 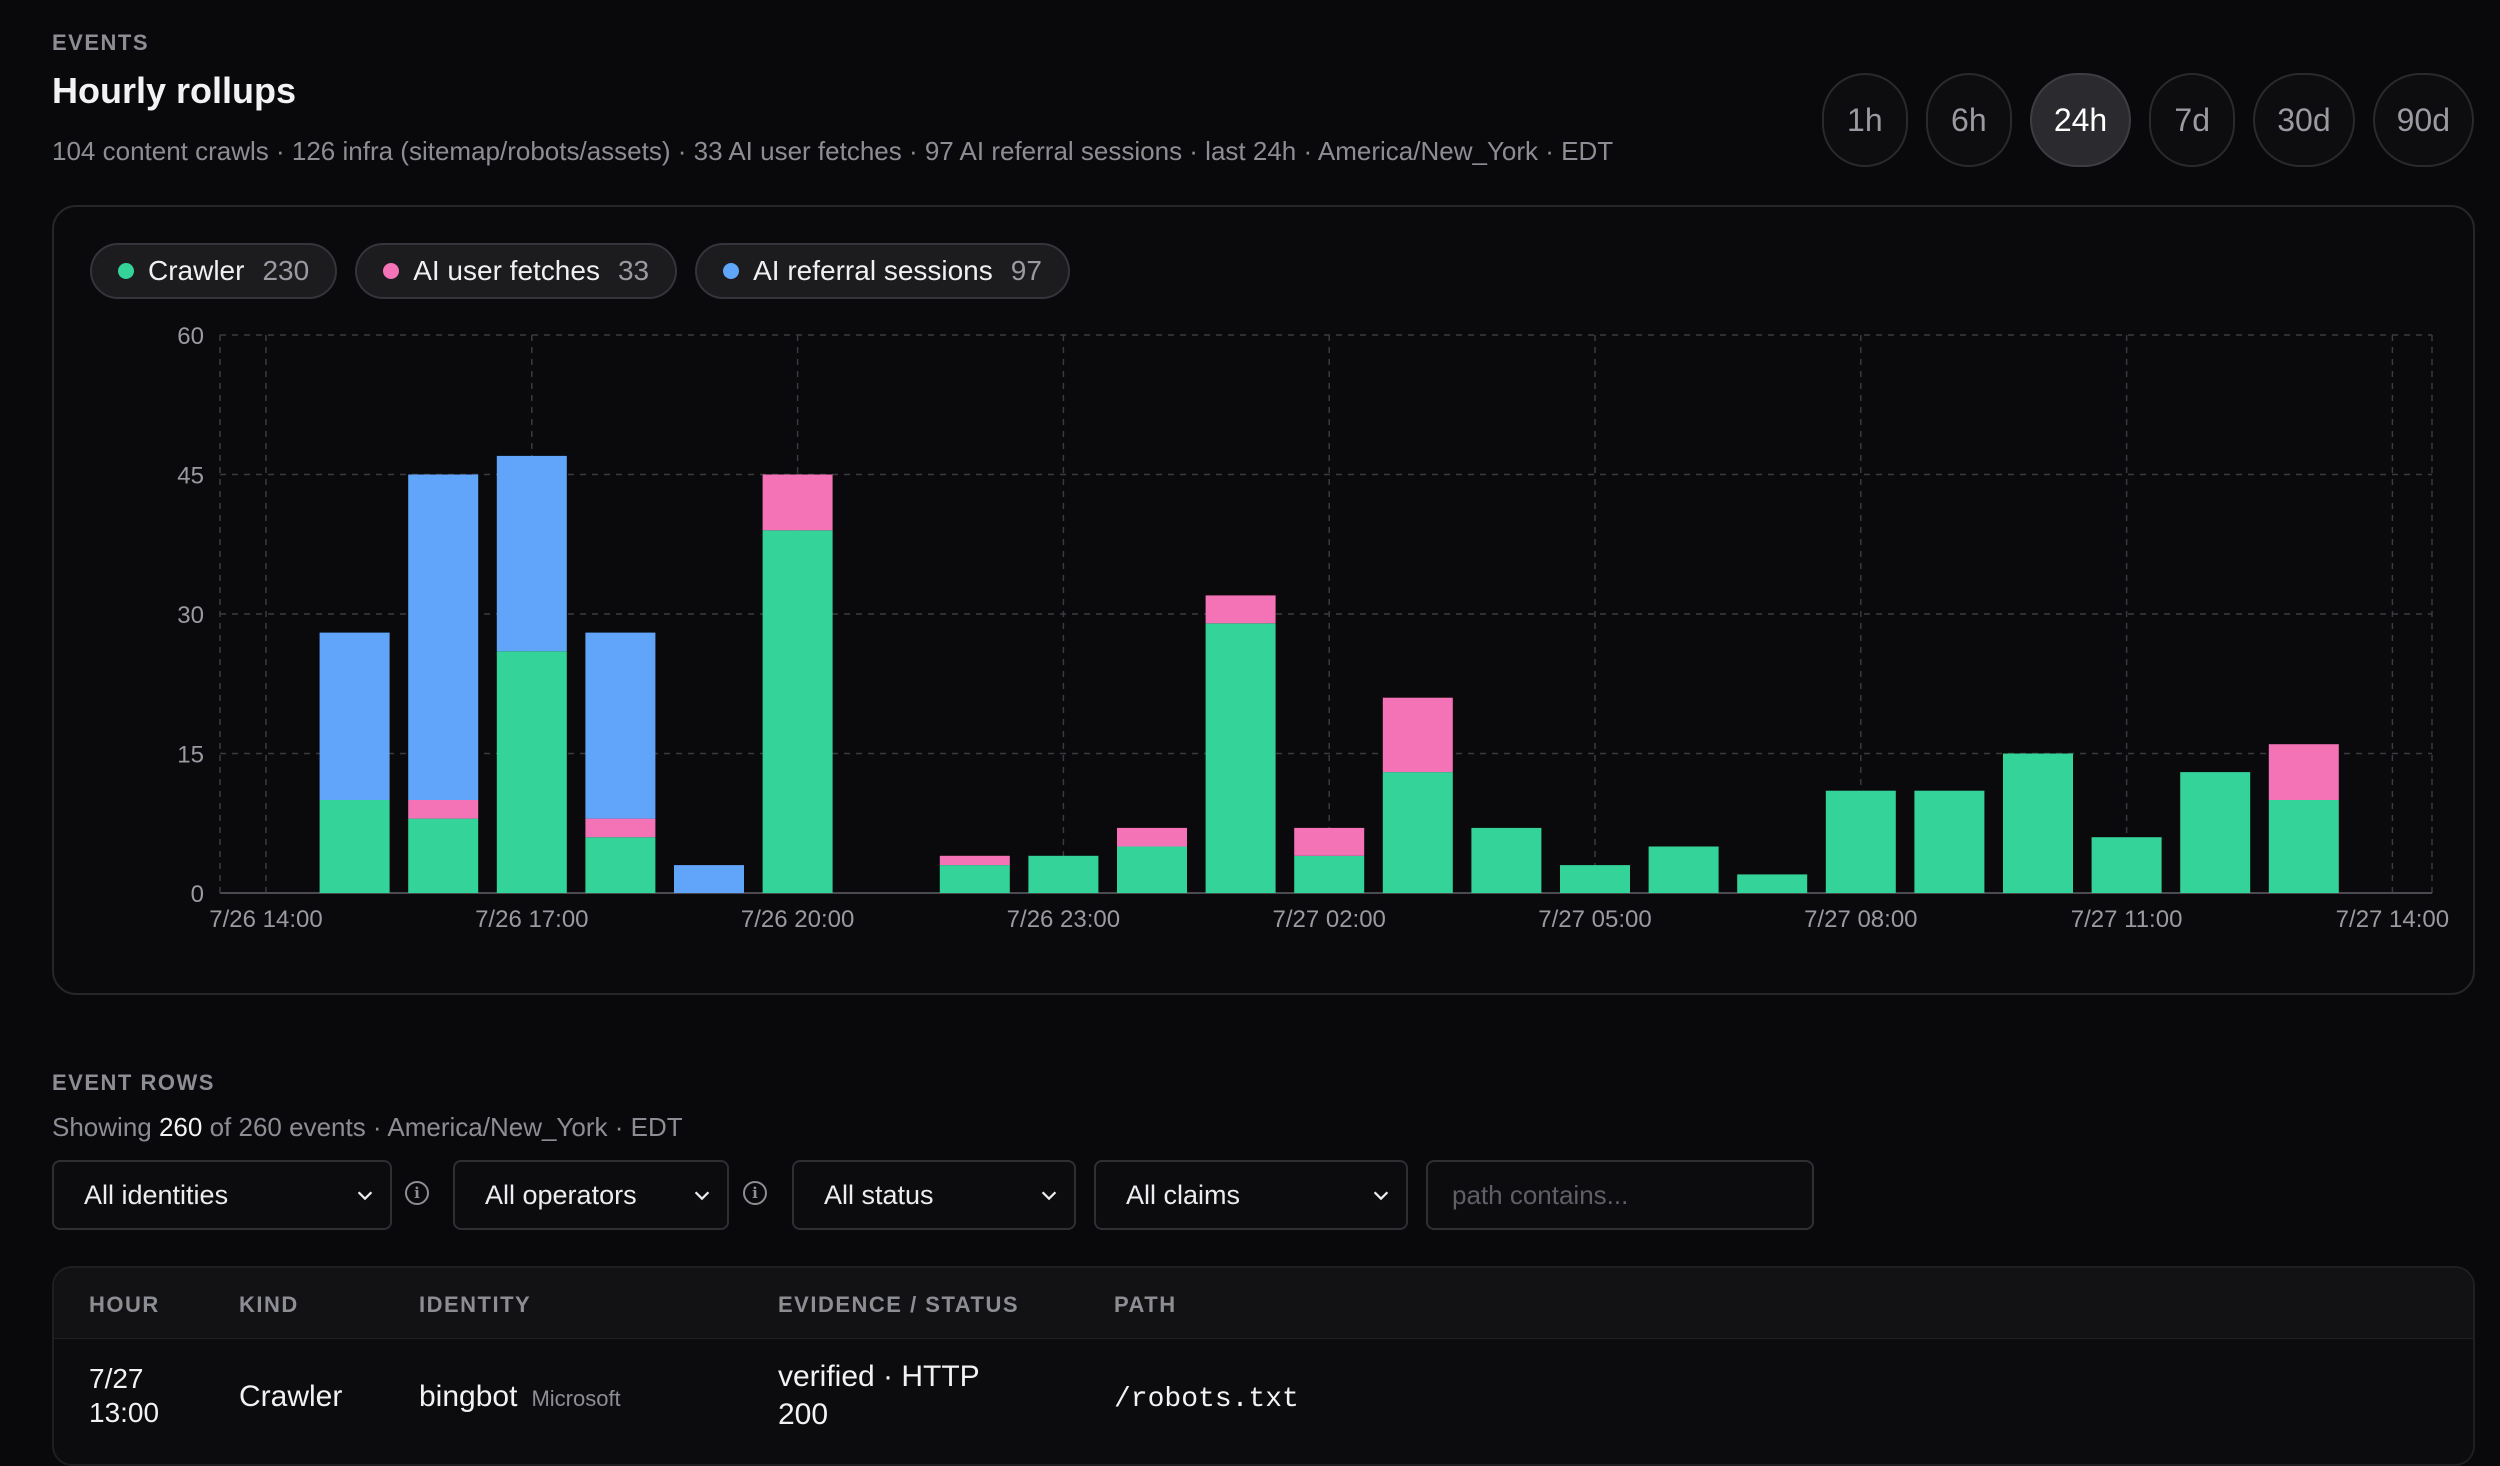 What do you see at coordinates (468, 1396) in the screenshot?
I see `identity-name: bingbot` at bounding box center [468, 1396].